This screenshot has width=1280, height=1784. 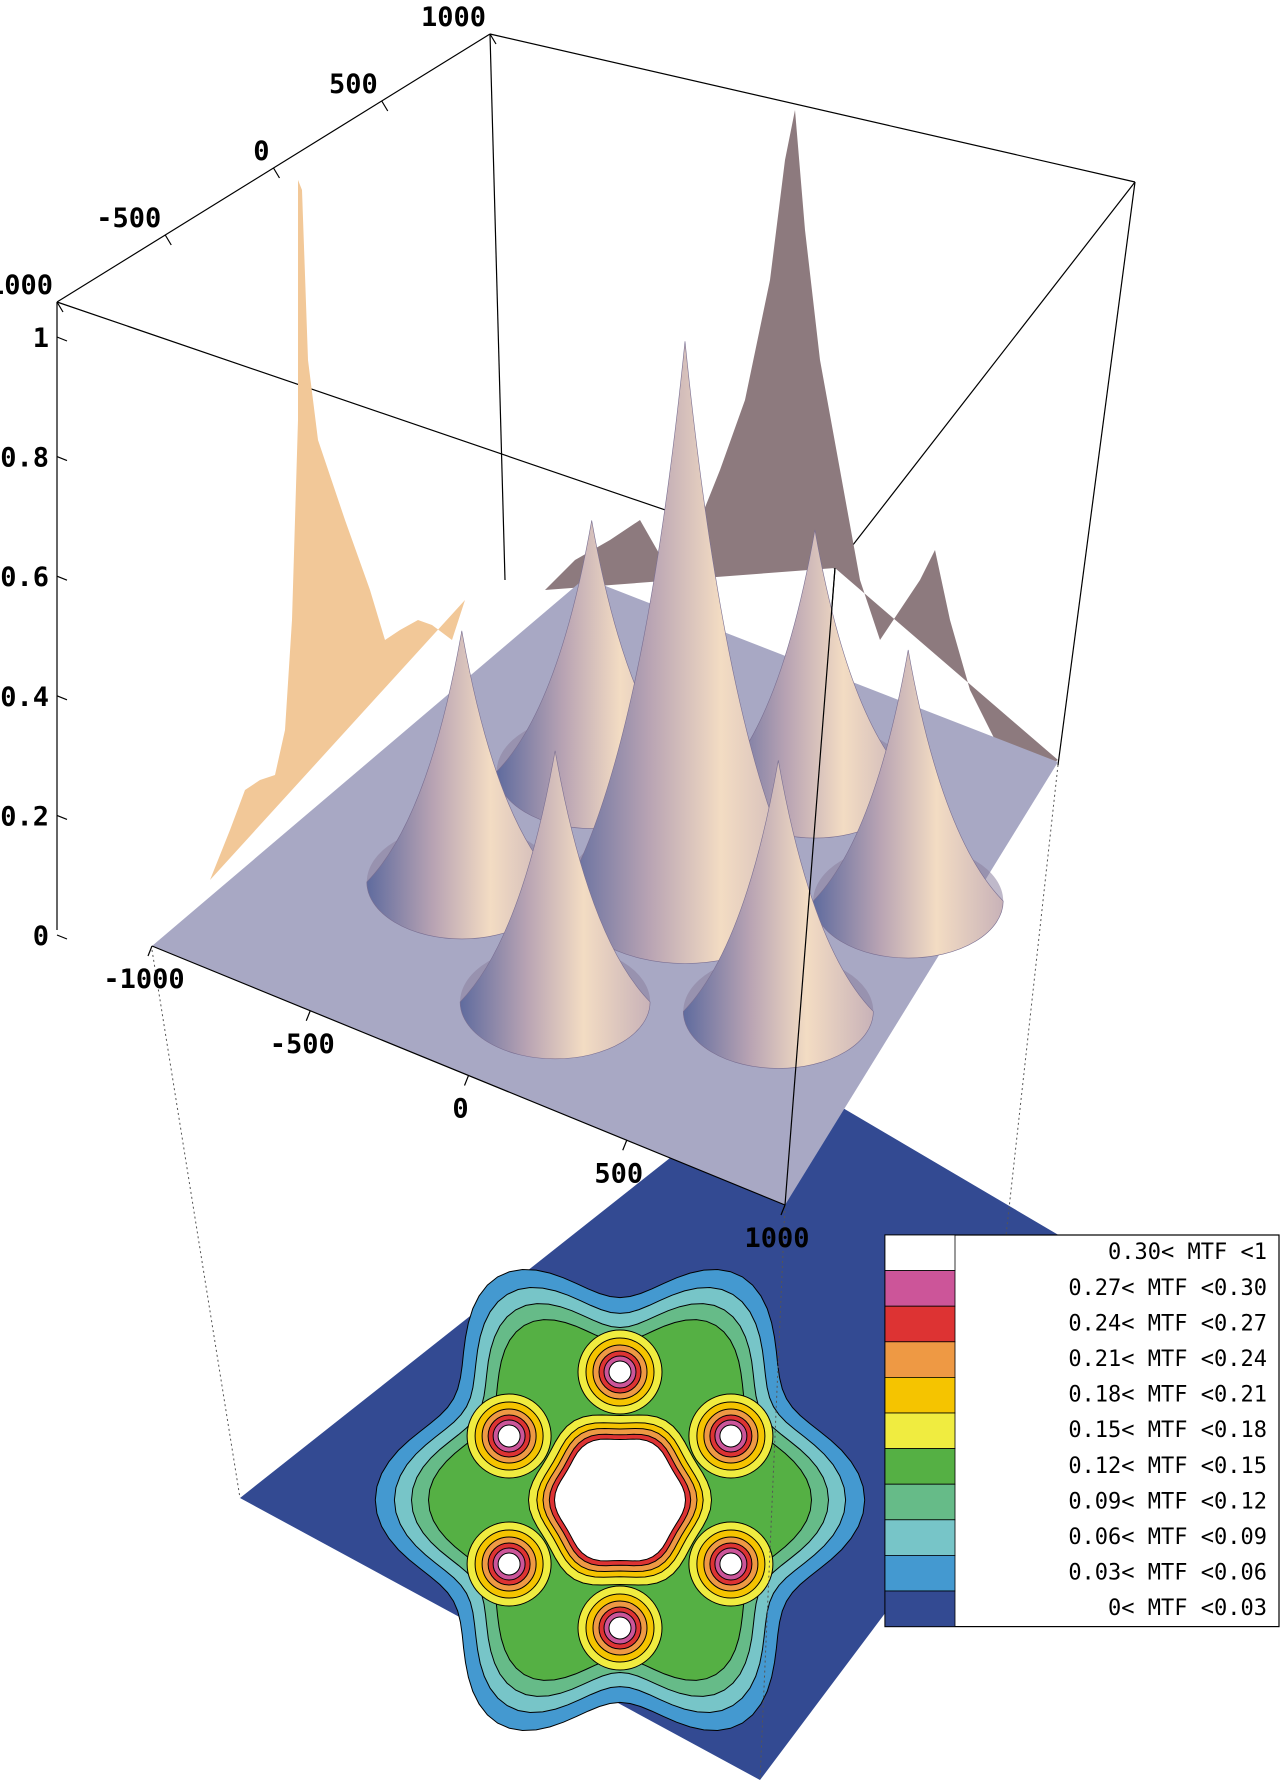 What do you see at coordinates (261, 151) in the screenshot?
I see `top-tick-label: 0` at bounding box center [261, 151].